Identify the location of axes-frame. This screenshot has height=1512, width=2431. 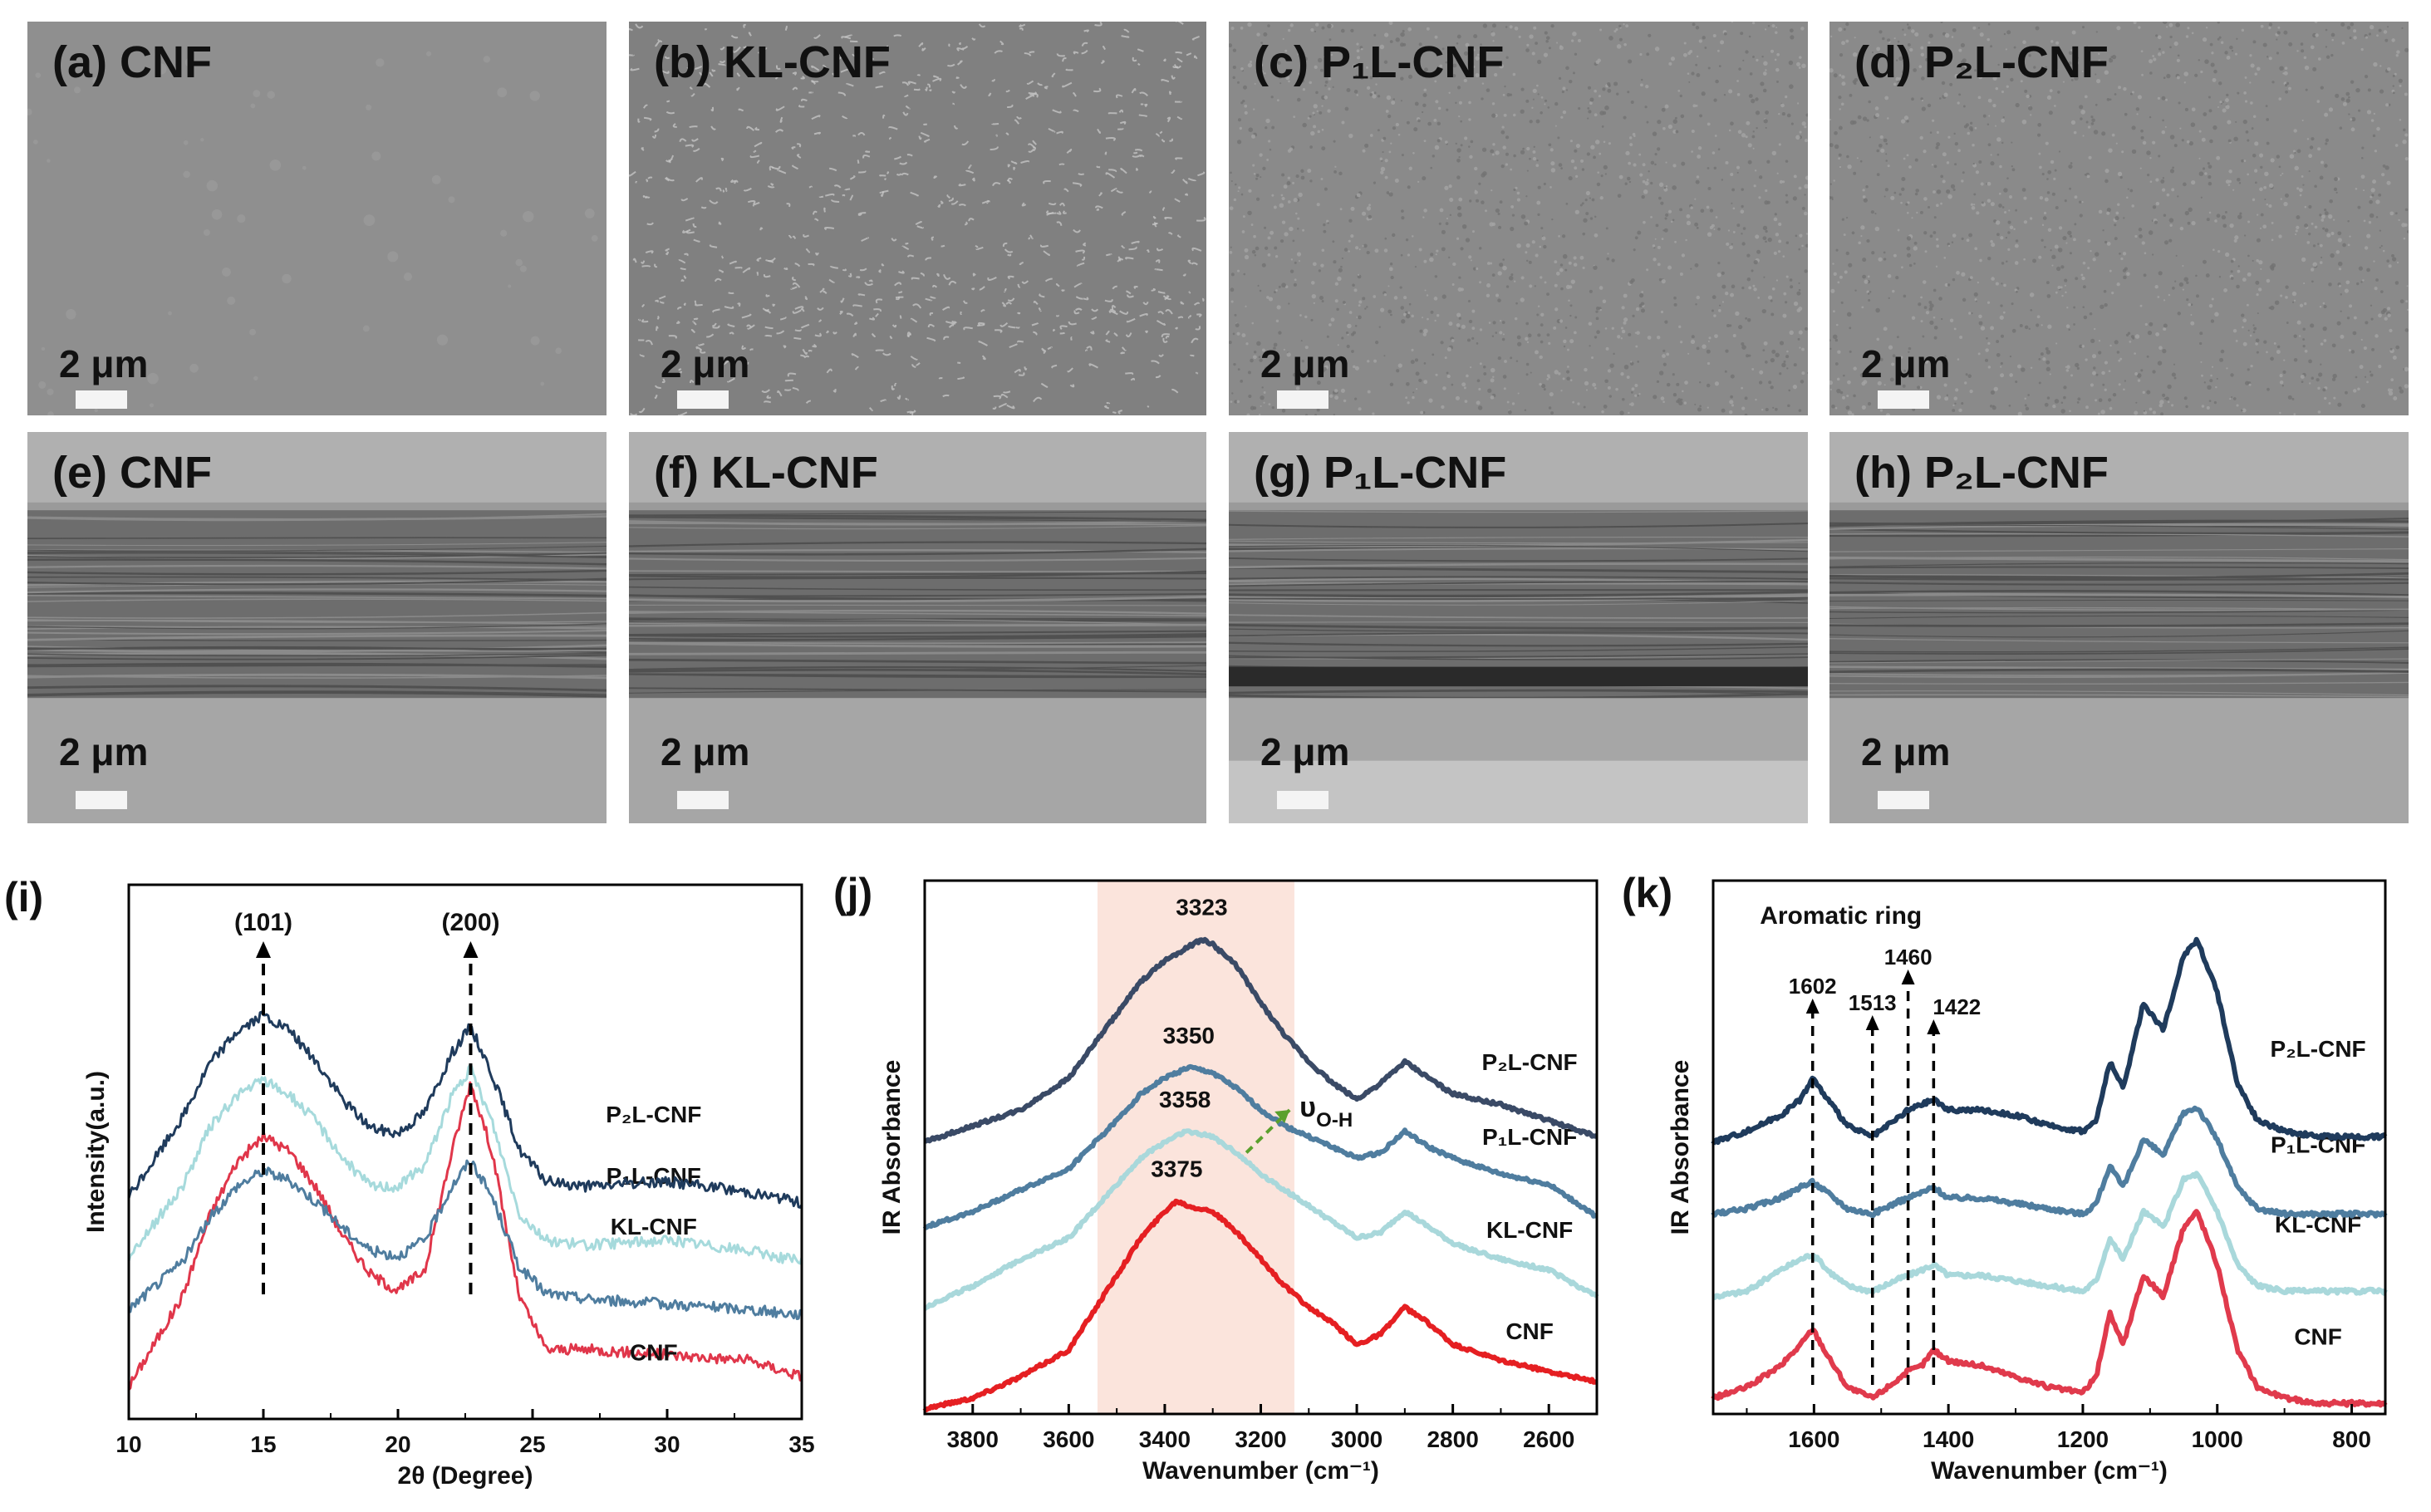
(2049, 1147).